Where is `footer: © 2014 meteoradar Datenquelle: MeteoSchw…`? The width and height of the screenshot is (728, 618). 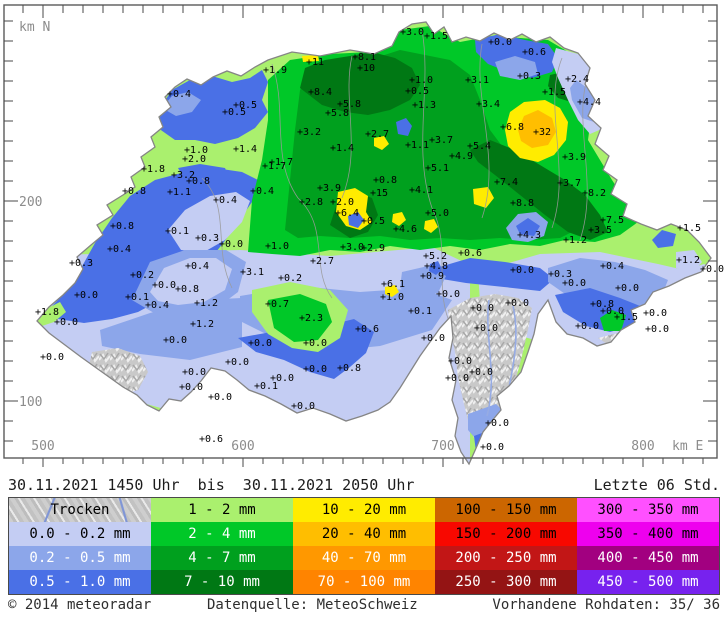 footer: © 2014 meteoradar Datenquelle: MeteoSchw… is located at coordinates (364, 607).